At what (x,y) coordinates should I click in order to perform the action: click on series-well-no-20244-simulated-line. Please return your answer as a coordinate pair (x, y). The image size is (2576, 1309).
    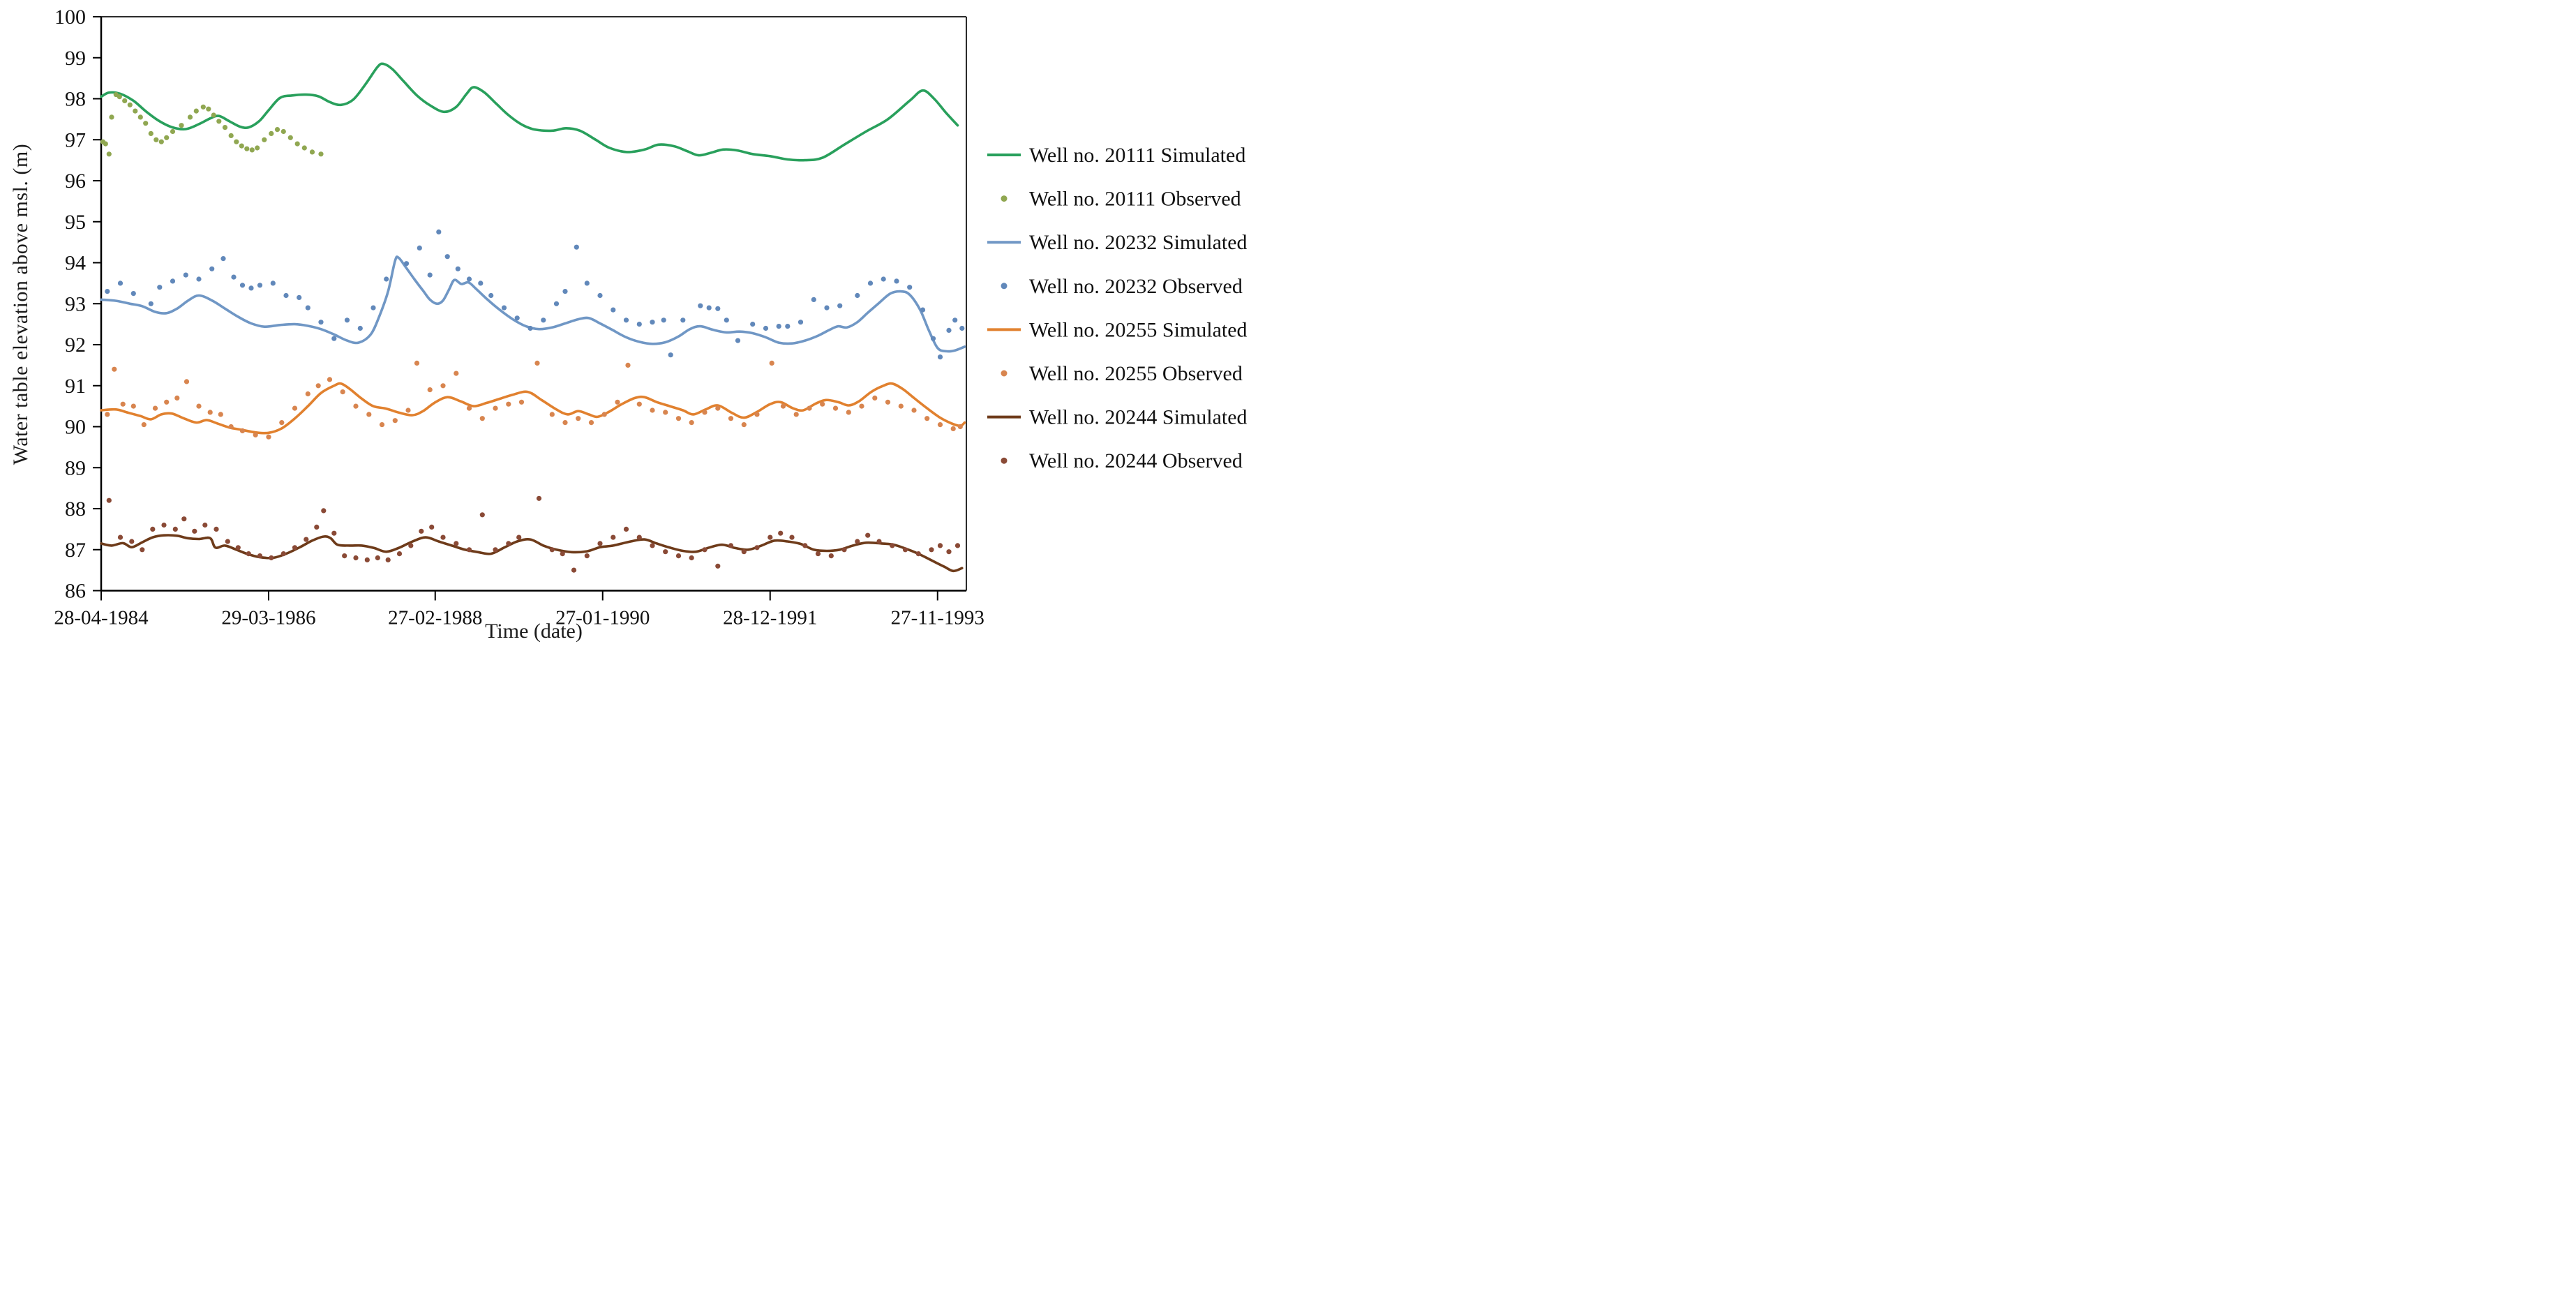
    Looking at the image, I should click on (532, 553).